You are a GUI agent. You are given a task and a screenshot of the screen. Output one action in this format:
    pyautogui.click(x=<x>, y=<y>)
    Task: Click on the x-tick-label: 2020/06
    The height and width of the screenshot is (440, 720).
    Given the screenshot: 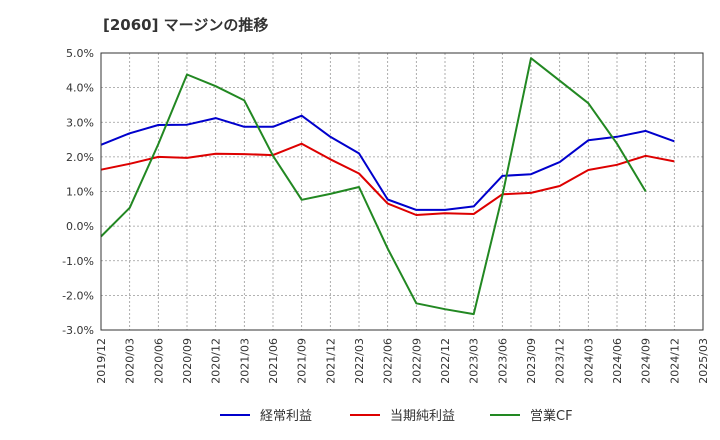 What is the action you would take?
    pyautogui.click(x=158, y=361)
    